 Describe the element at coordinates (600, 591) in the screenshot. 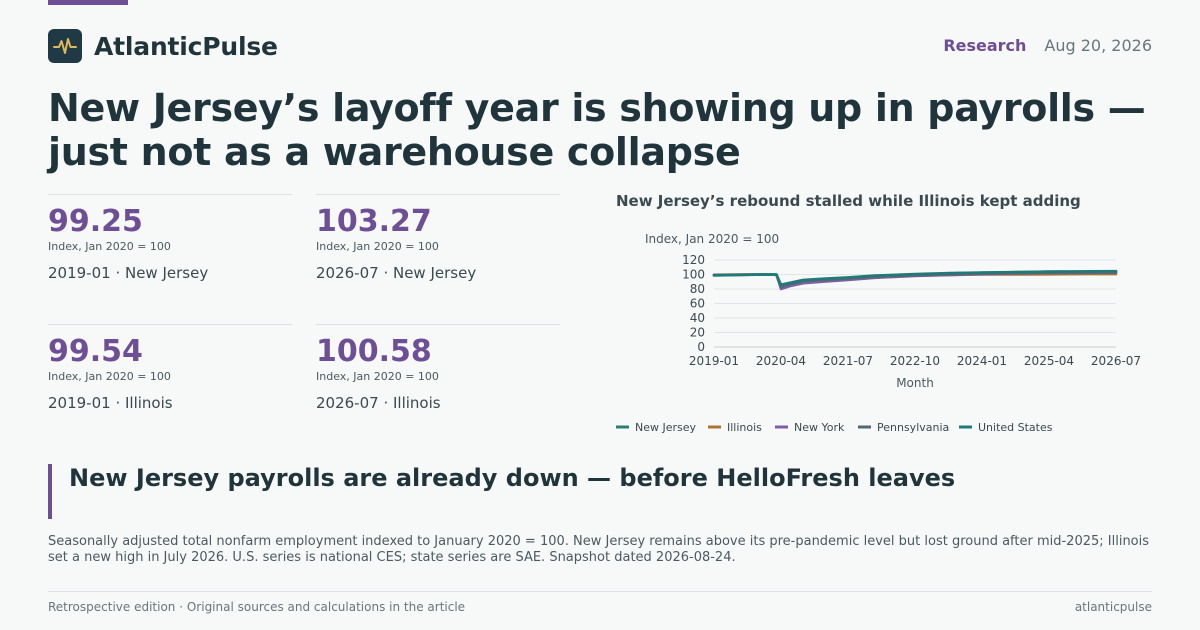

I see `footer-divider` at that location.